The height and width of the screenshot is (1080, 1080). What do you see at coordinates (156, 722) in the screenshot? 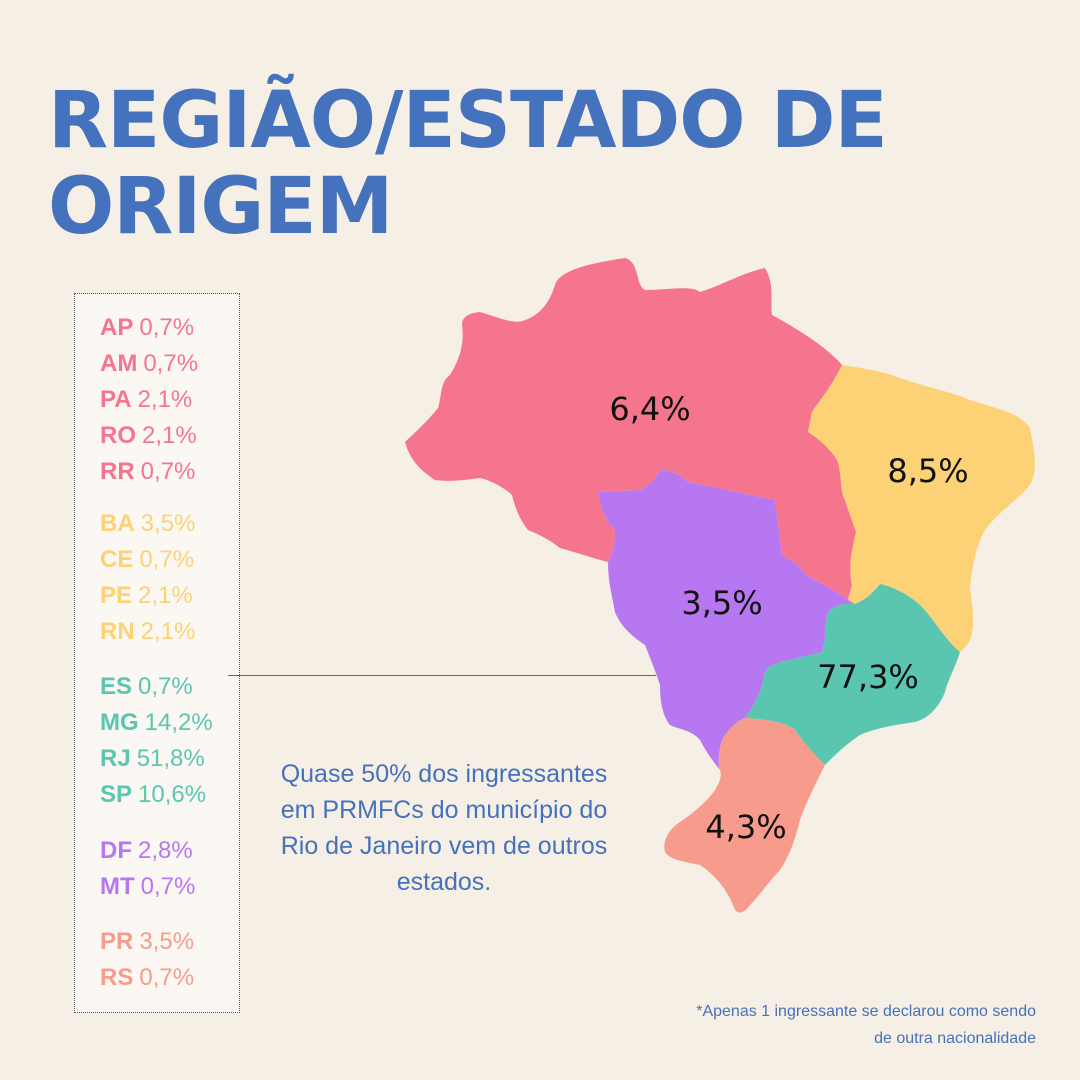
I see `legend-item-mg: MG 14,2%` at bounding box center [156, 722].